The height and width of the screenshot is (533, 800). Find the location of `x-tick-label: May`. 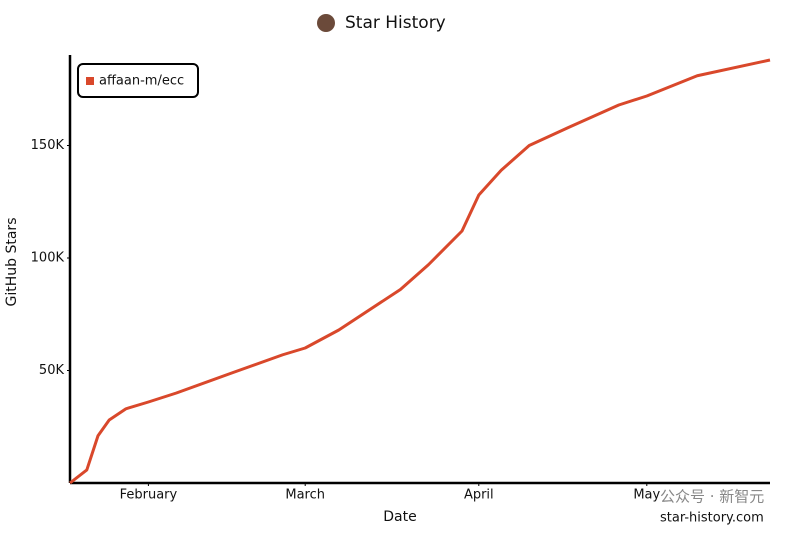

x-tick-label: May is located at coordinates (646, 495).